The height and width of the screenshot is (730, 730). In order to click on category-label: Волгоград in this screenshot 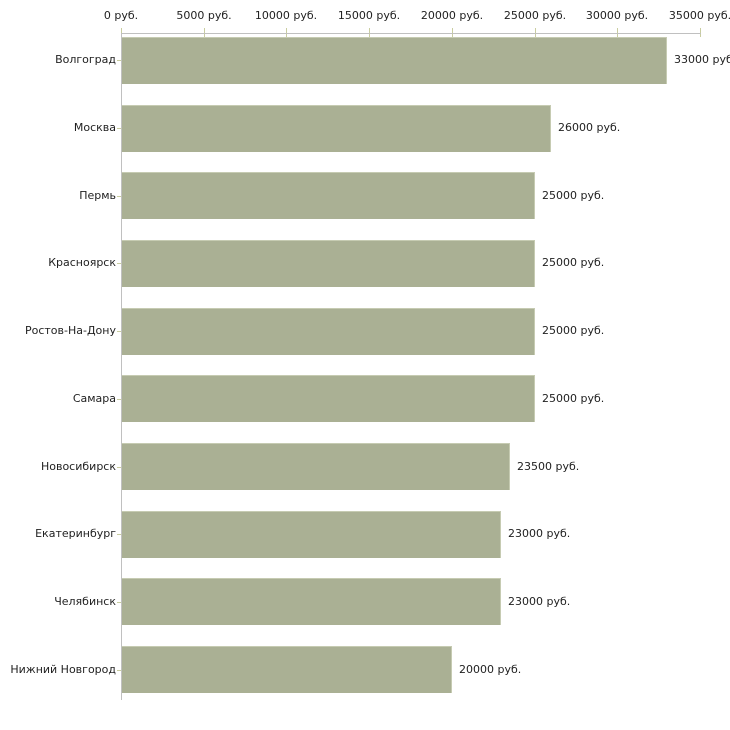, I will do `click(85, 59)`.